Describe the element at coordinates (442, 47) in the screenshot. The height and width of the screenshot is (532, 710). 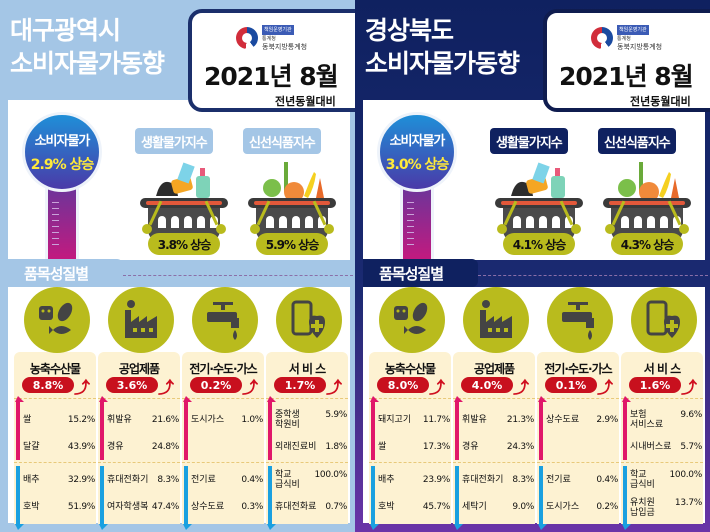
I see `region-title: 경상북도 소비자물가동향` at that location.